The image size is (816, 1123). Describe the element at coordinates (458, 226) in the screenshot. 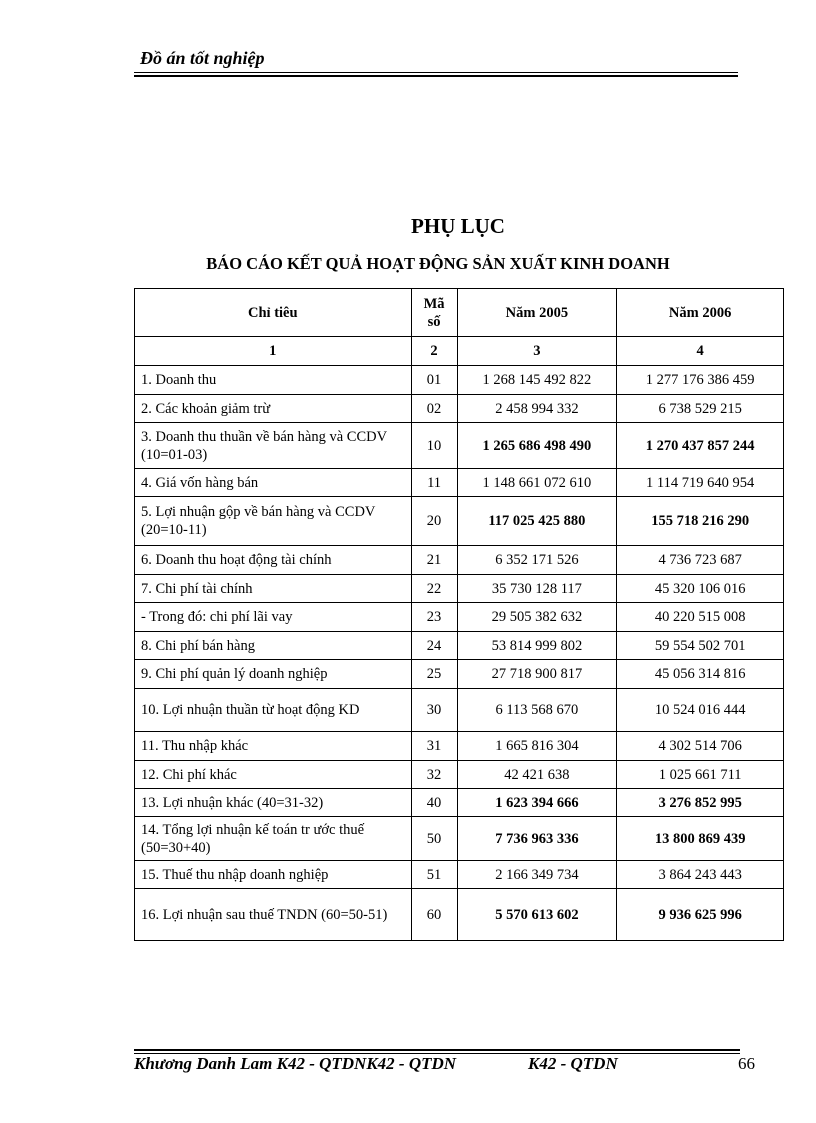

I see `page-title: PHỤ LỤC` at that location.